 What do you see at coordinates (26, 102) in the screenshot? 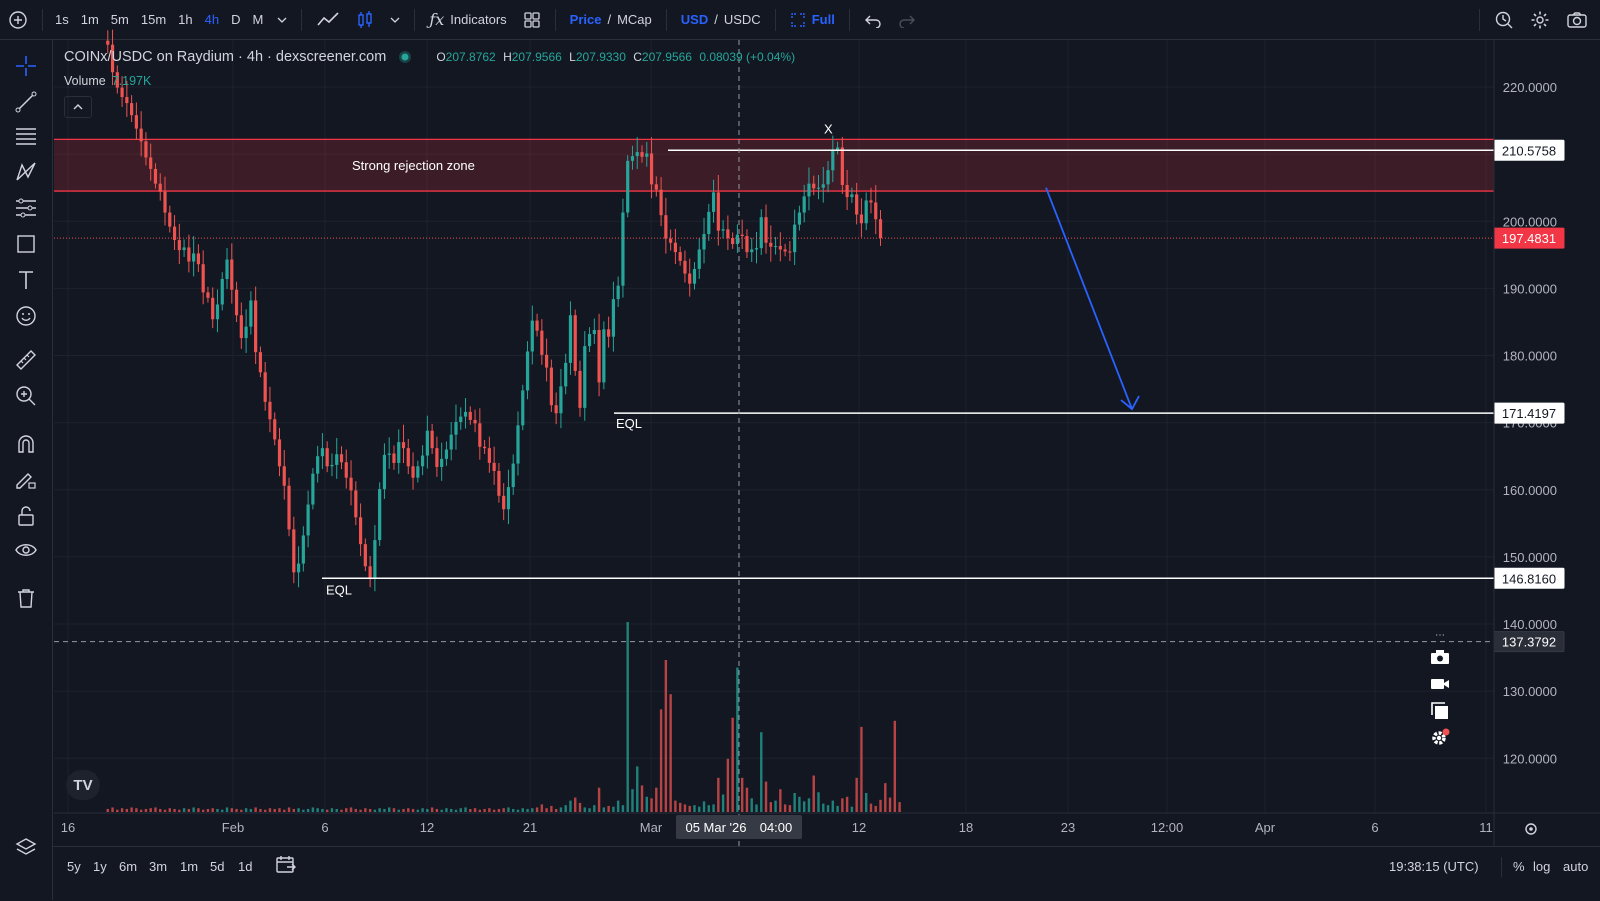
I see `trendline-tool` at bounding box center [26, 102].